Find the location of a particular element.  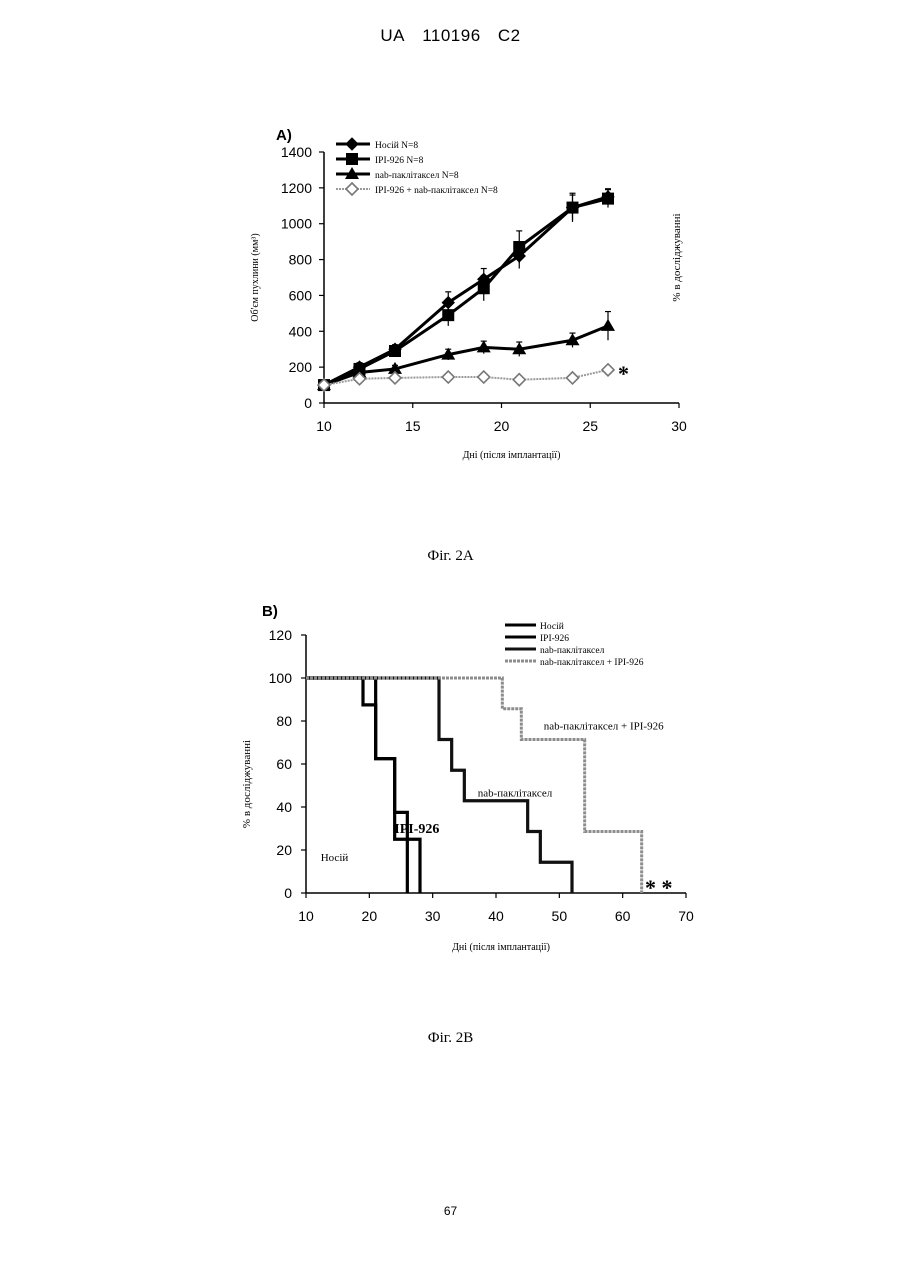

right-axis-title: % в досліджуванні is located at coordinates (677, 257).